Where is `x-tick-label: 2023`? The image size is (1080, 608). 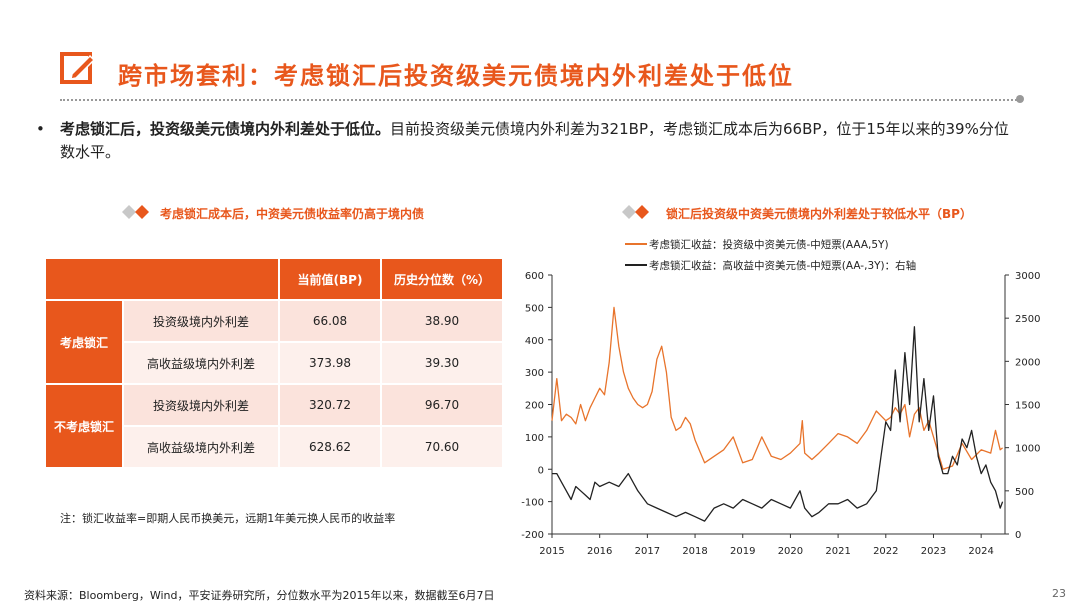
x-tick-label: 2023 is located at coordinates (933, 551).